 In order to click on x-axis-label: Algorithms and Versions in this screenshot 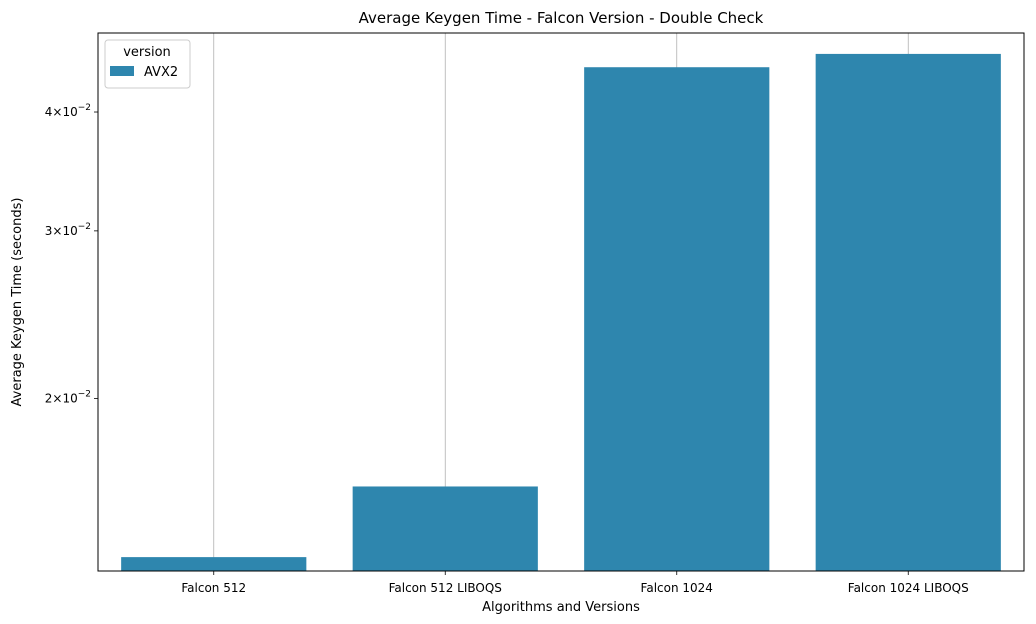, I will do `click(561, 607)`.